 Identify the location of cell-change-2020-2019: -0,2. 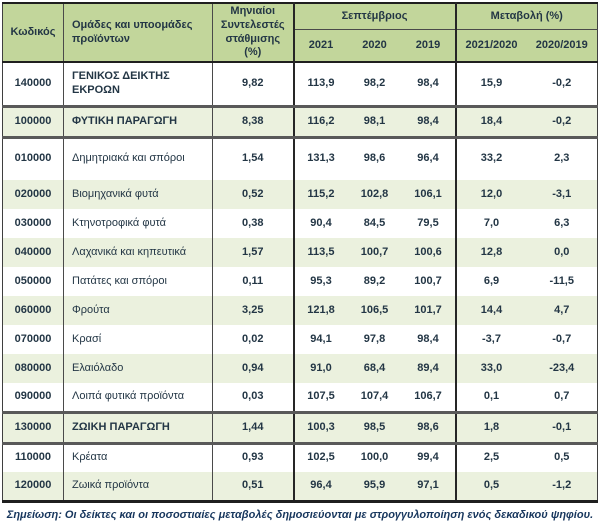
(562, 82).